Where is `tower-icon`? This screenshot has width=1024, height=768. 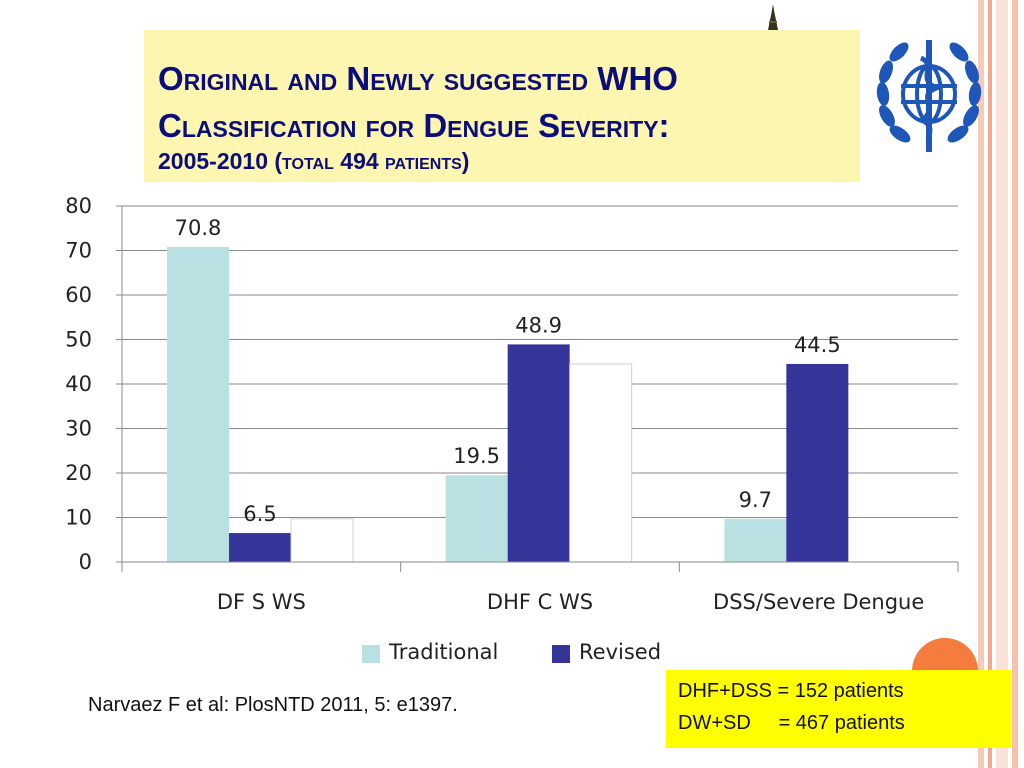
tower-icon is located at coordinates (773, 17).